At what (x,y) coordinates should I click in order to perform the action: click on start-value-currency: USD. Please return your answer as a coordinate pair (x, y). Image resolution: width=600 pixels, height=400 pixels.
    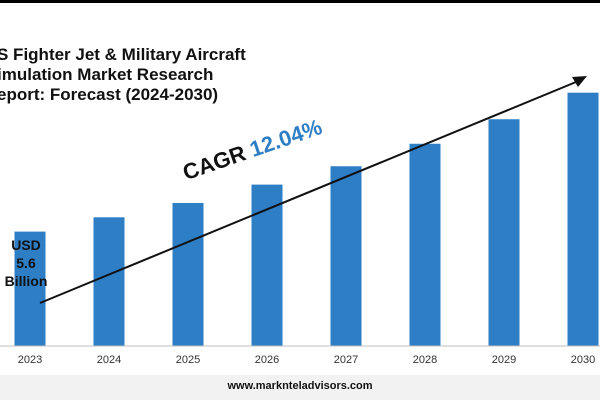
    Looking at the image, I should click on (26, 245).